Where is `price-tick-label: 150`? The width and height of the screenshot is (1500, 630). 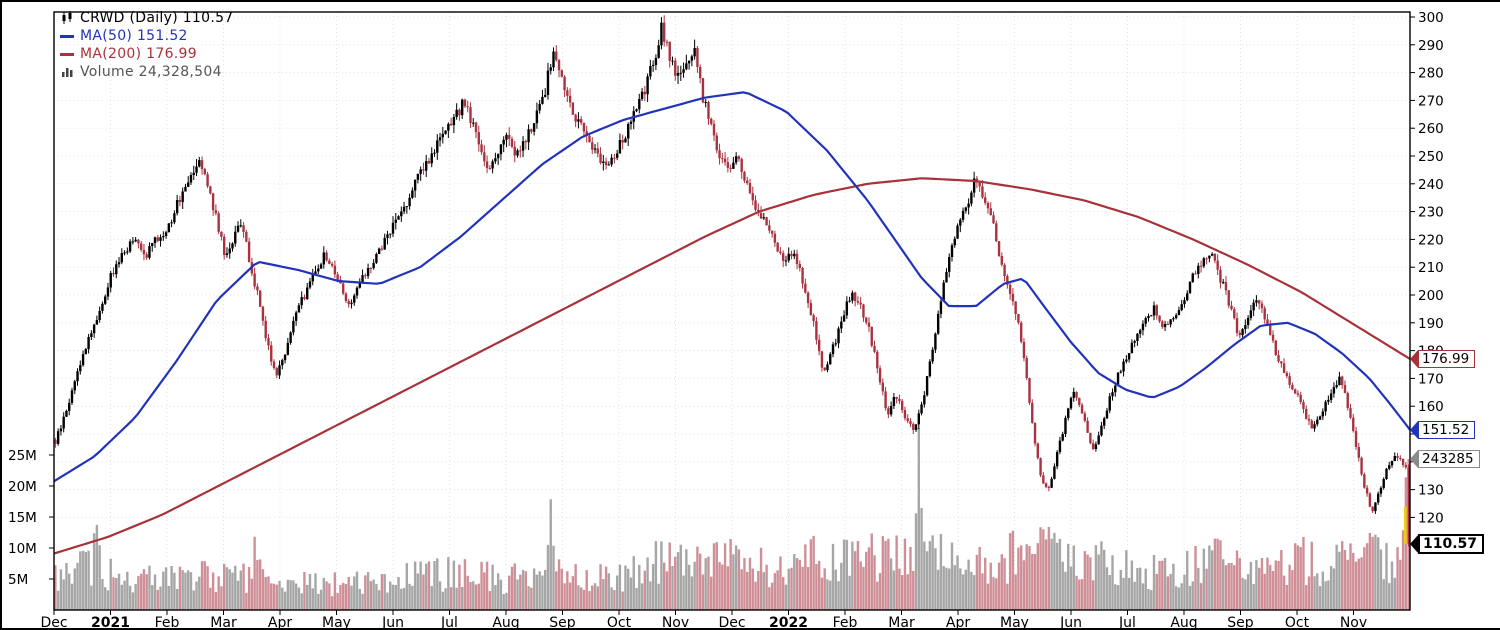
price-tick-label: 150 is located at coordinates (1431, 435).